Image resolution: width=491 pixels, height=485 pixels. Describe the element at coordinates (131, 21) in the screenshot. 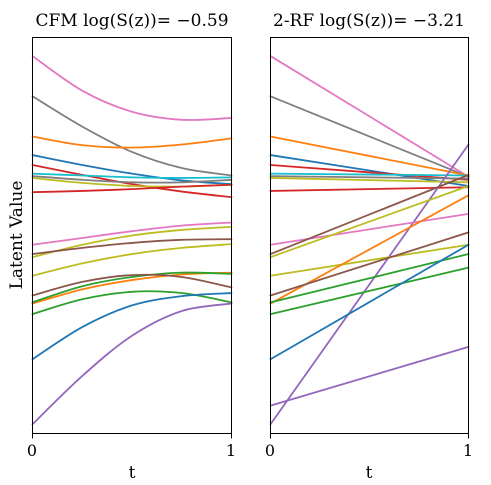

I see `chart-title: CFM log(S(z))= −0.59` at that location.